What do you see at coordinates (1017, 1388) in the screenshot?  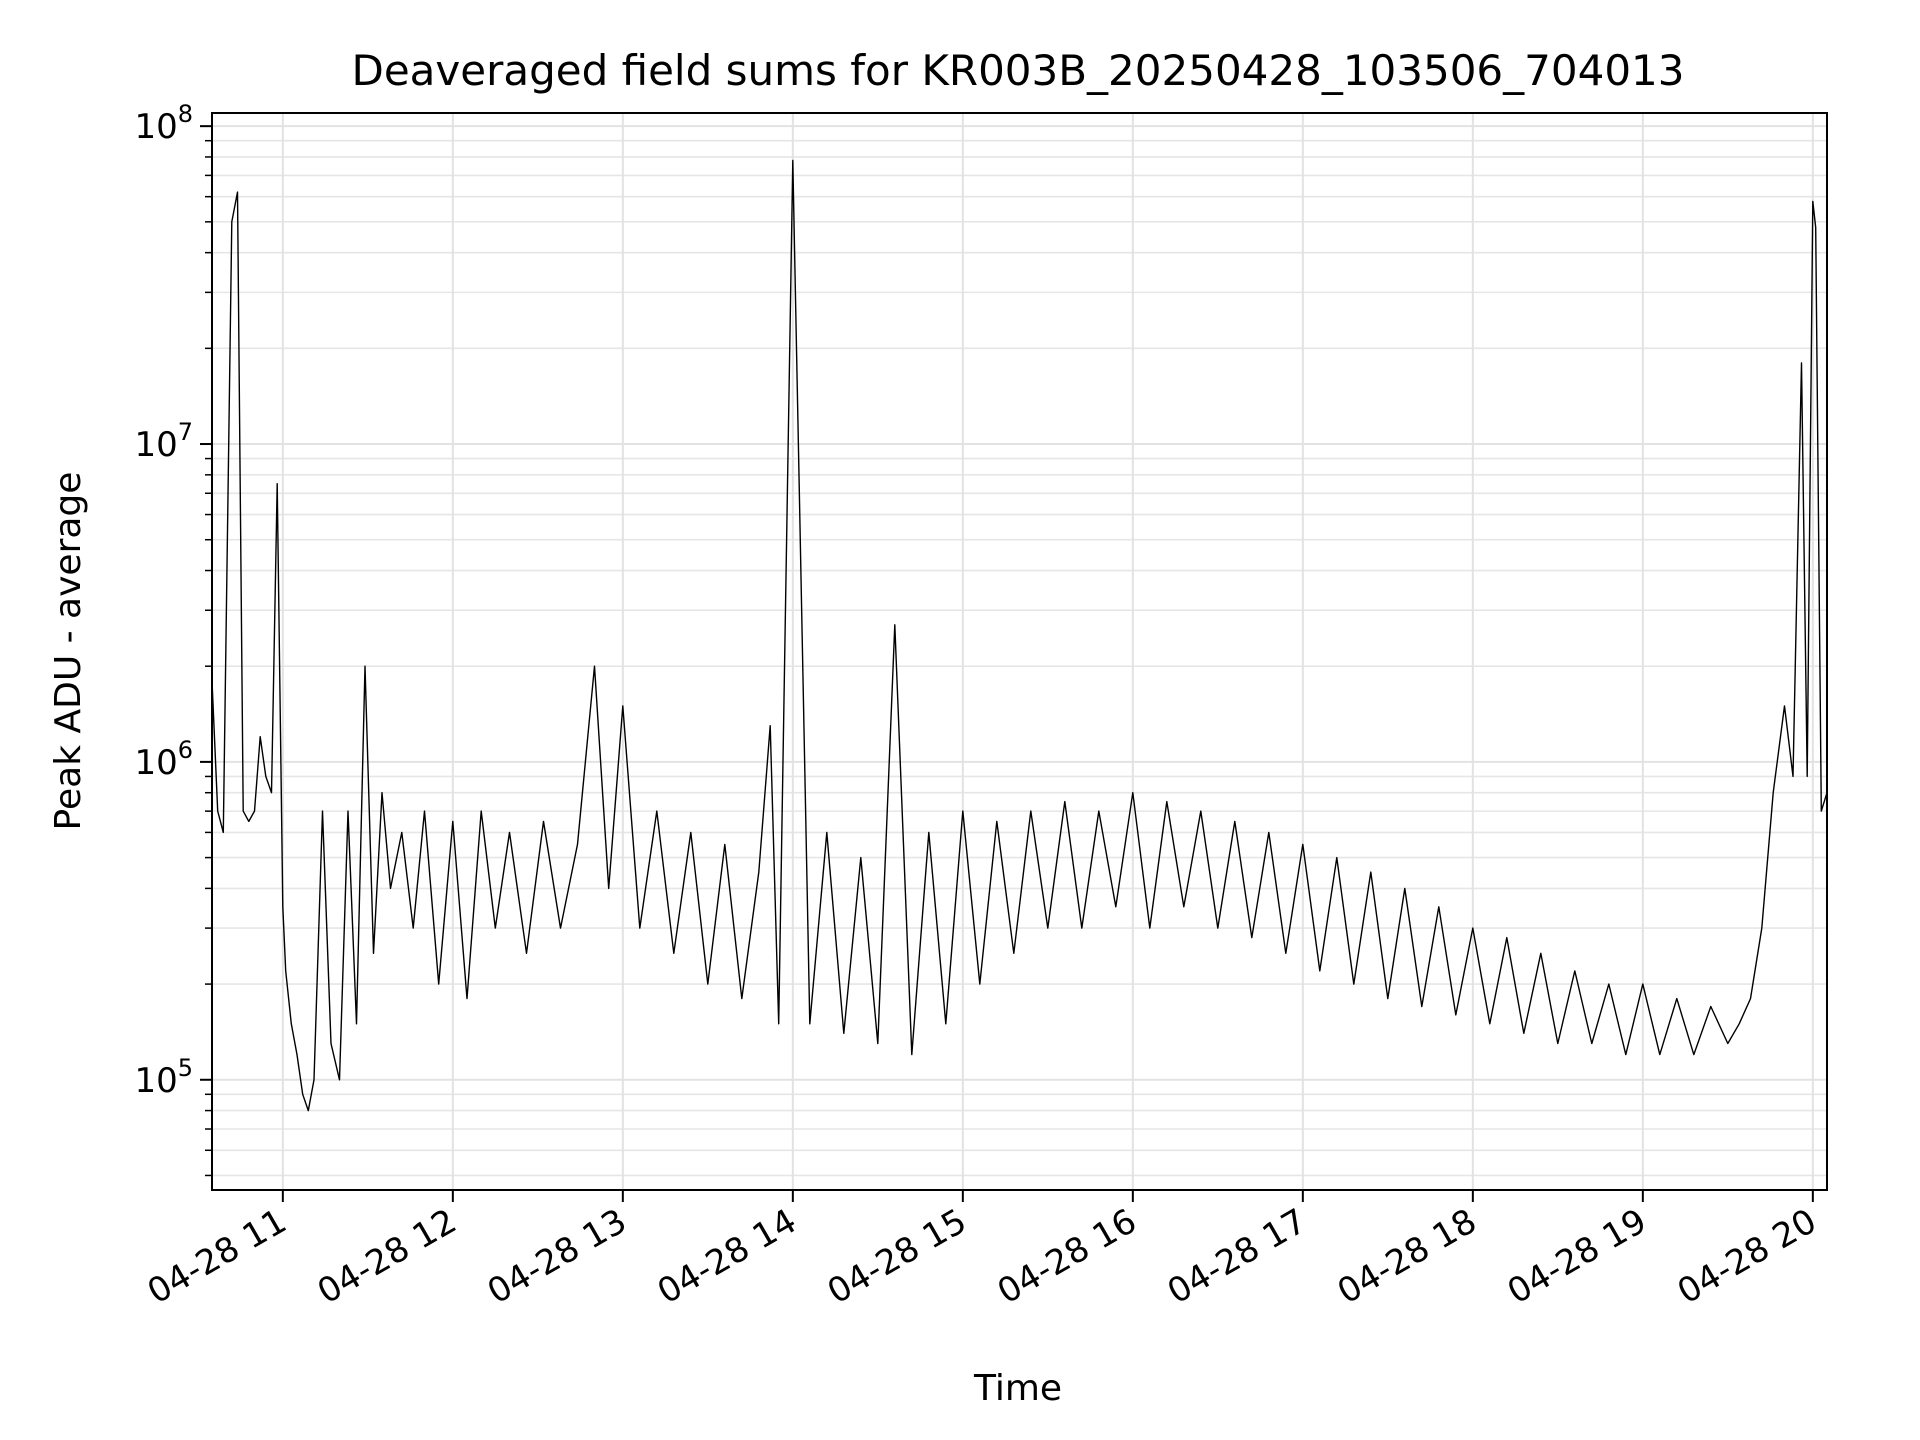 I see `x-axis-label: Time` at bounding box center [1017, 1388].